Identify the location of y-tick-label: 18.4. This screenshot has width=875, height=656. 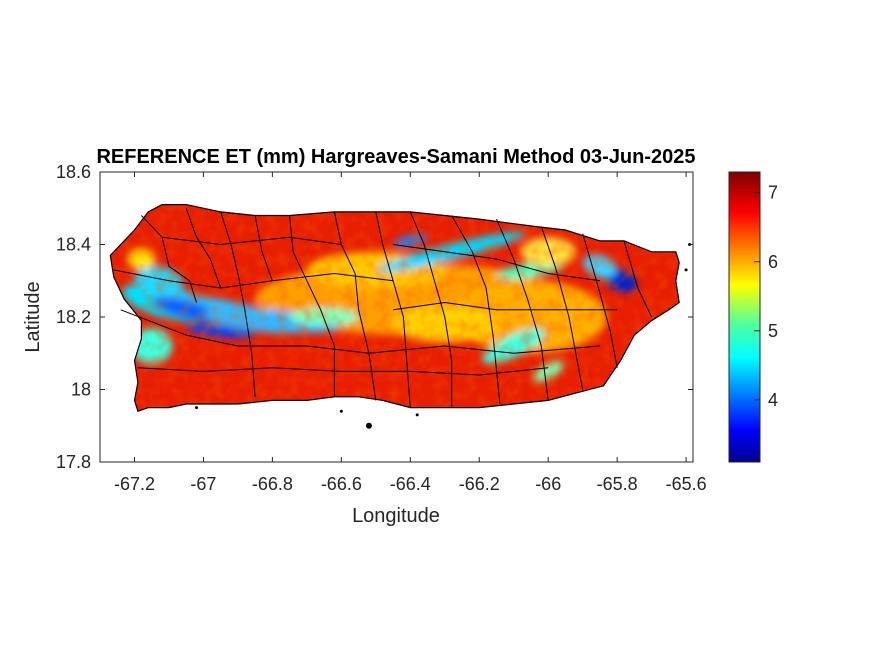
(73, 245).